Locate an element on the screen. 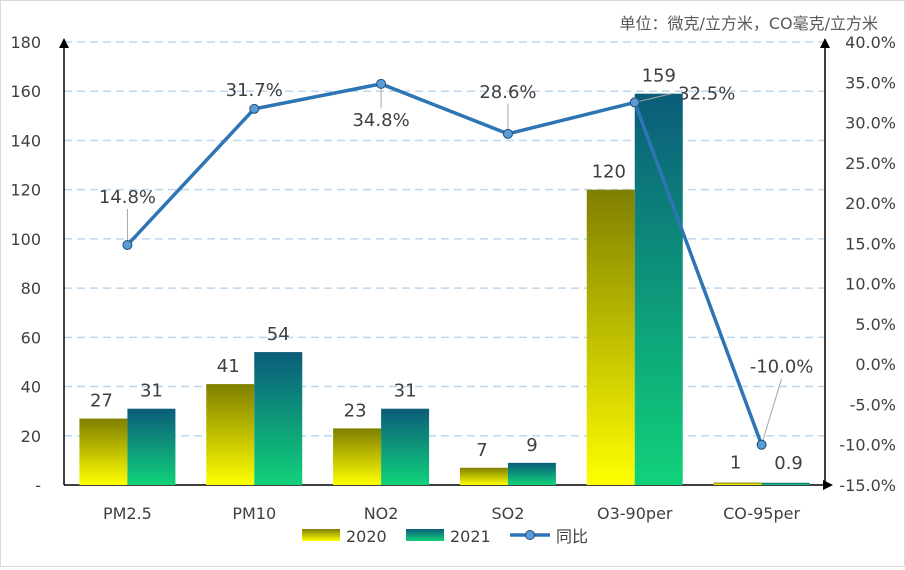  data-label-yoy: -10.0% is located at coordinates (782, 367).